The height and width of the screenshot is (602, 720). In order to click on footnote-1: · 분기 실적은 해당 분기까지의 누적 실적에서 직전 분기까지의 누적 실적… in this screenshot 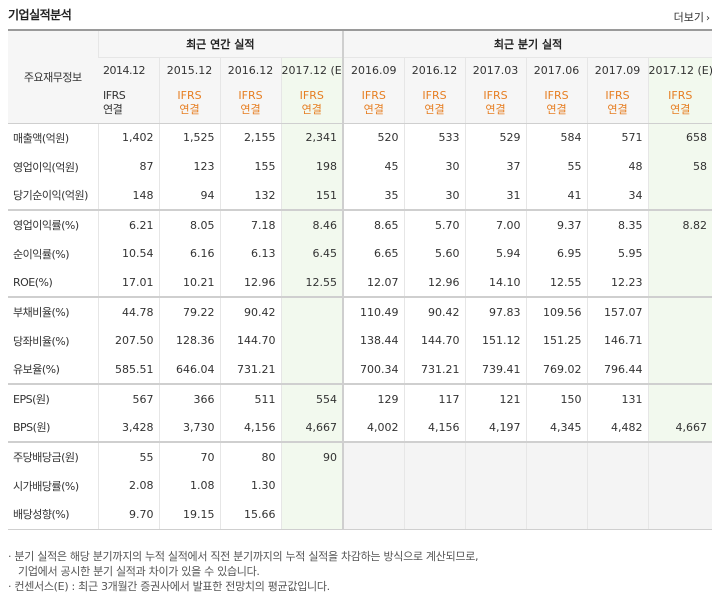, I will do `click(243, 556)`.